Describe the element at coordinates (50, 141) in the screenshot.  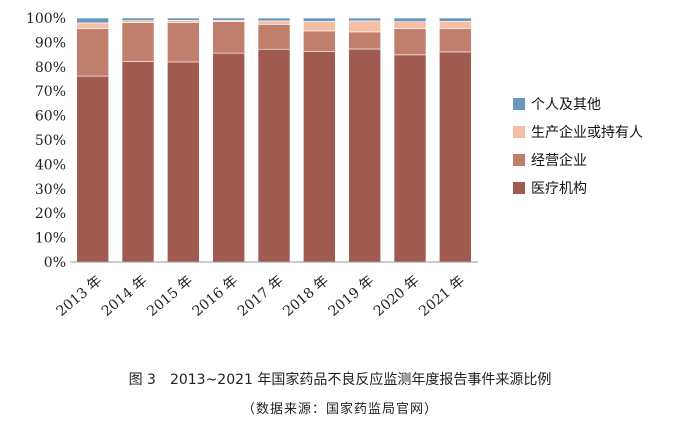
I see `y-tick-label: 50%` at that location.